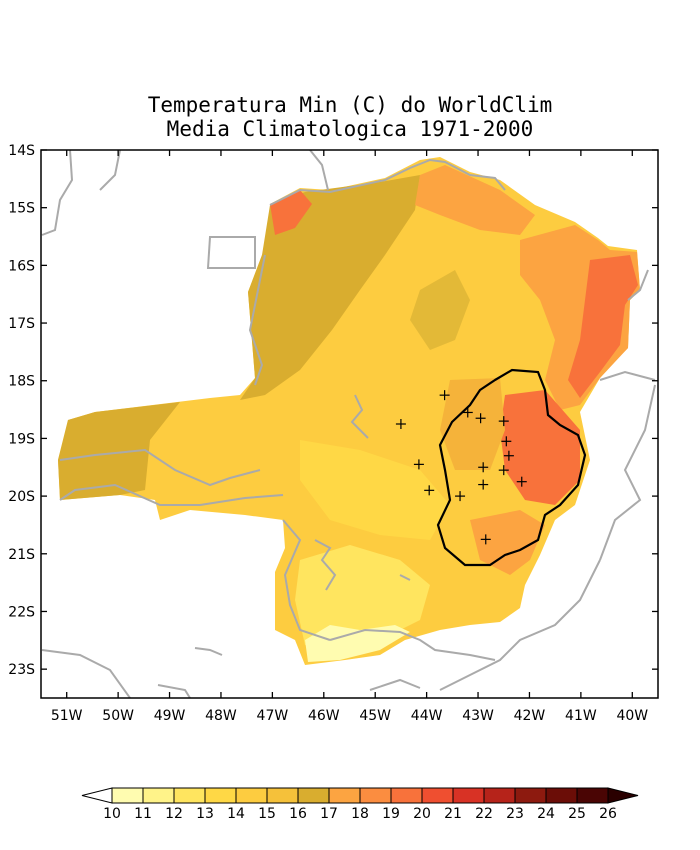 Image resolution: width=700 pixels, height=850 pixels. I want to click on lon-tick-label: 44W, so click(427, 716).